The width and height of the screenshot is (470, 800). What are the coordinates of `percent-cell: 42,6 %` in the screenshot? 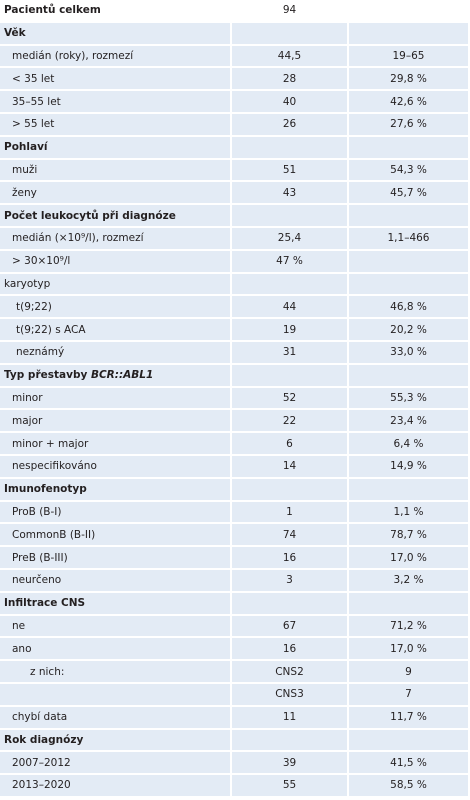 It's located at (408, 101).